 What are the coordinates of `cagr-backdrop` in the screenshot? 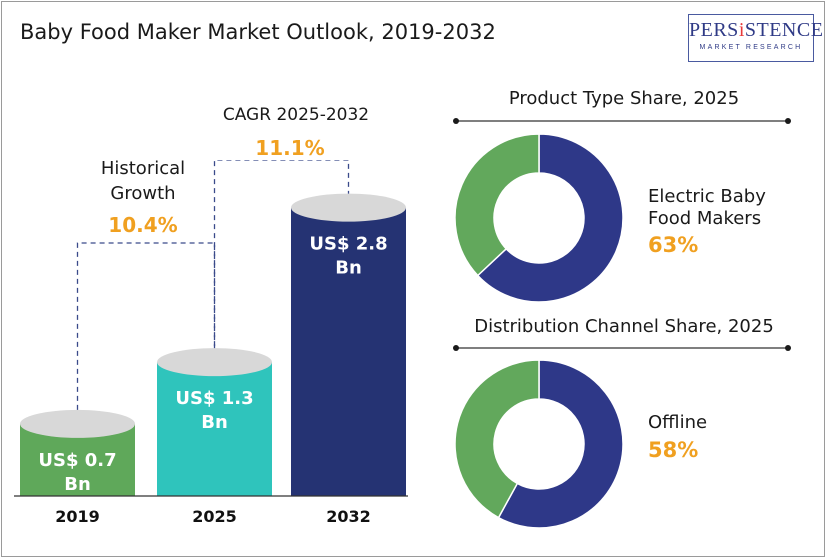 It's located at (295, 130).